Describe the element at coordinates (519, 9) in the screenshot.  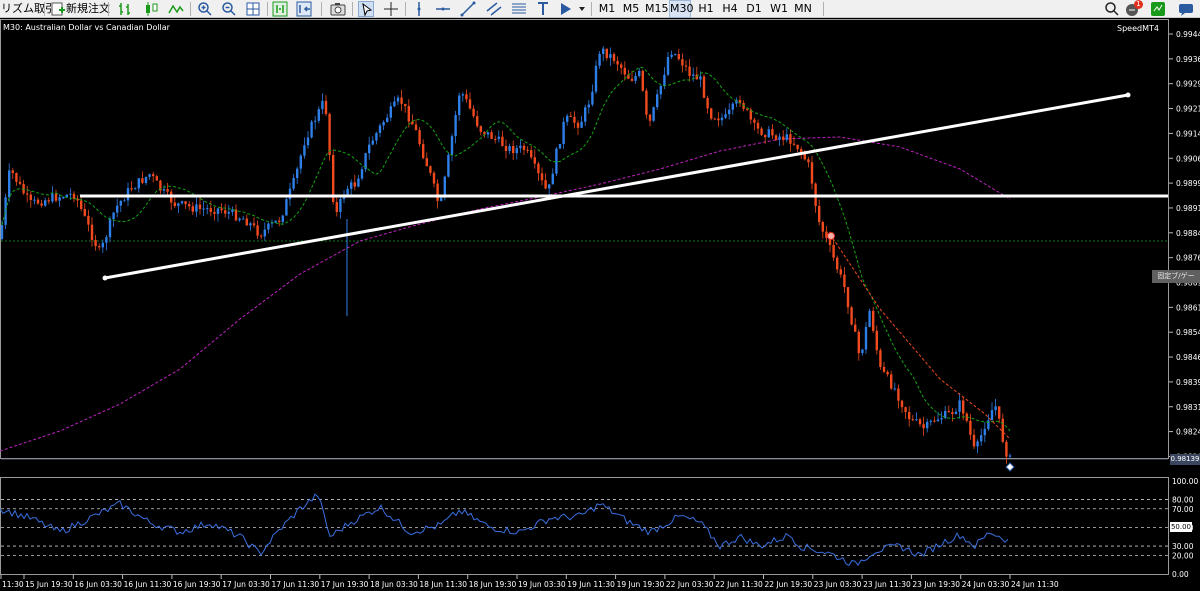
I see `fibonacci-icon` at that location.